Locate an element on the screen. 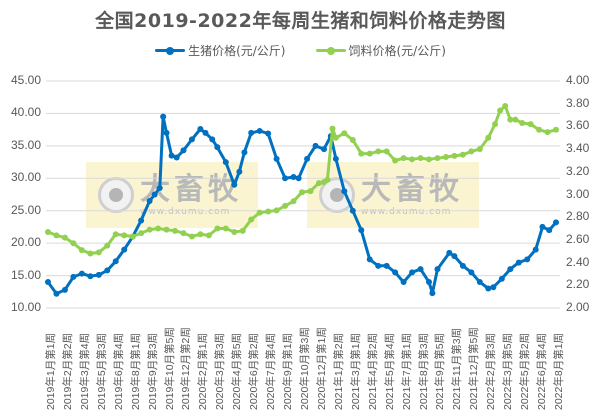 The image size is (601, 414). legend-marker-green-icon is located at coordinates (330, 50).